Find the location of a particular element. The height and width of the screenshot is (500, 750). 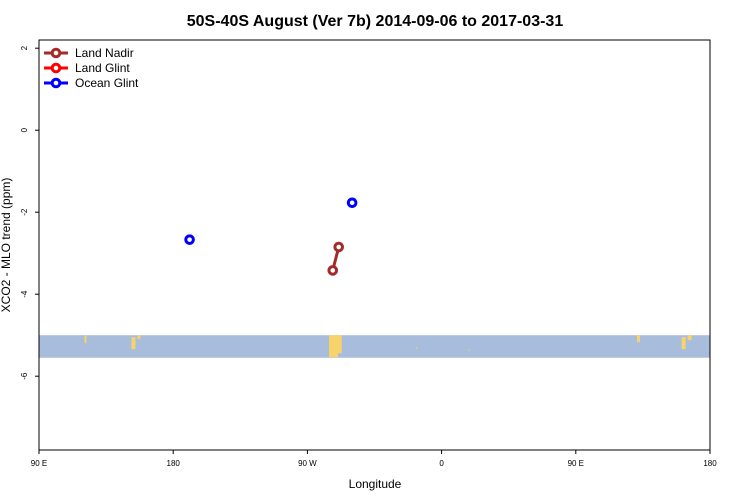

x-tick-label: 90 W is located at coordinates (307, 463).